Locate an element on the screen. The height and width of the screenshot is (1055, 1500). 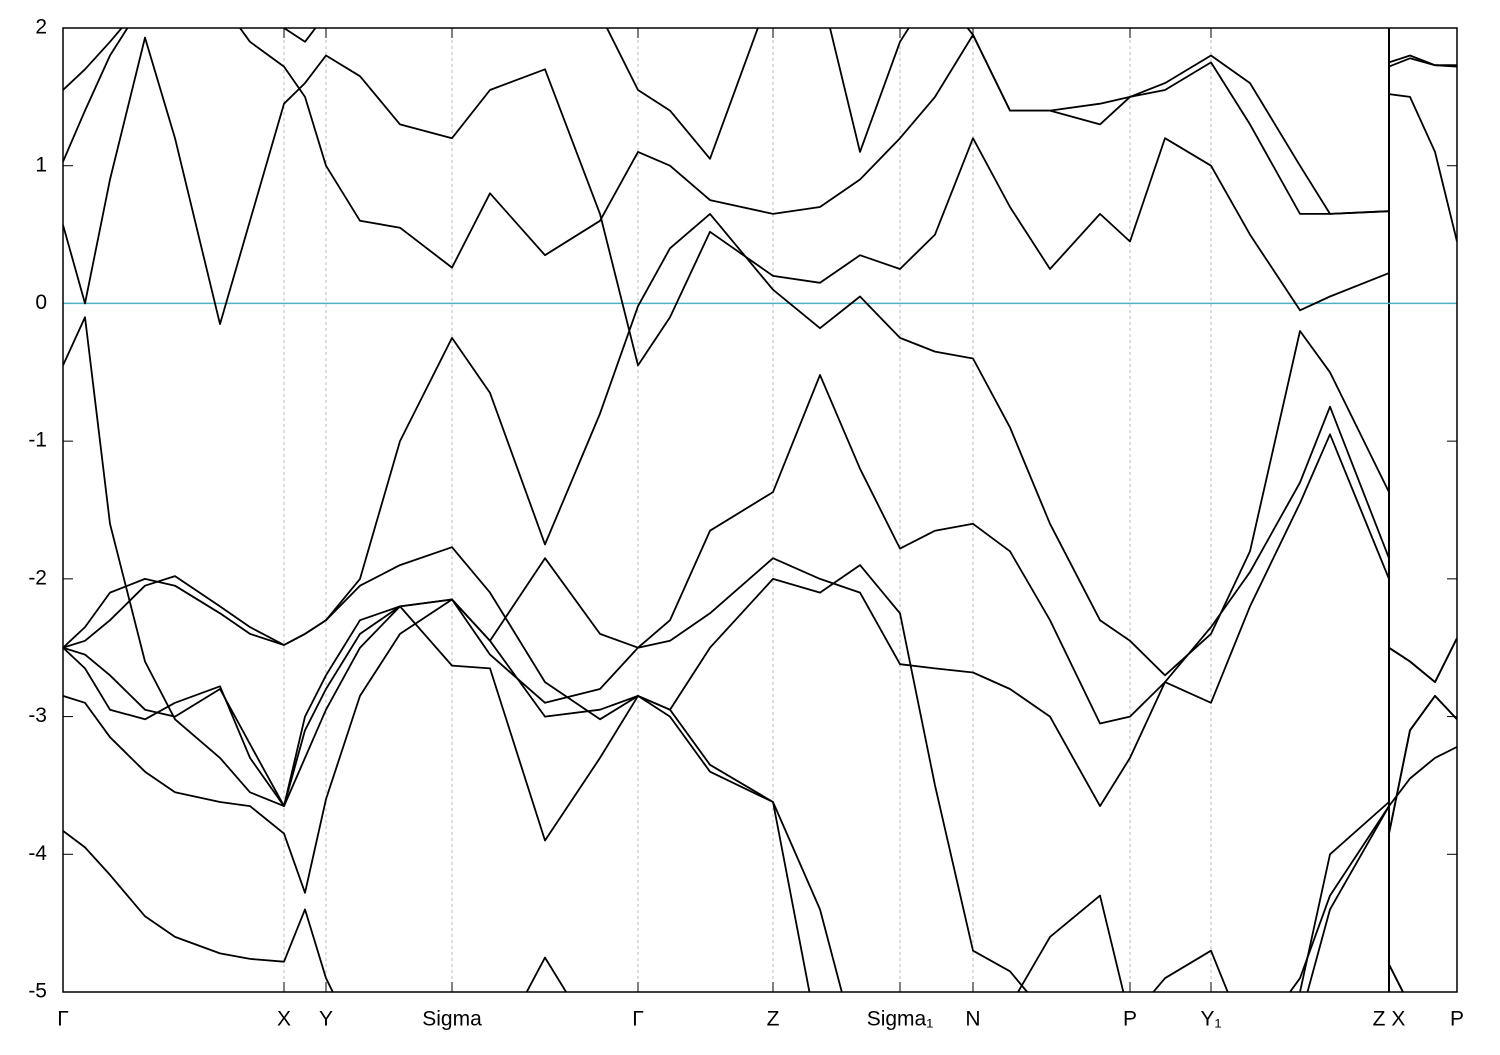
x-tick-label: Z X is located at coordinates (1389, 1019).